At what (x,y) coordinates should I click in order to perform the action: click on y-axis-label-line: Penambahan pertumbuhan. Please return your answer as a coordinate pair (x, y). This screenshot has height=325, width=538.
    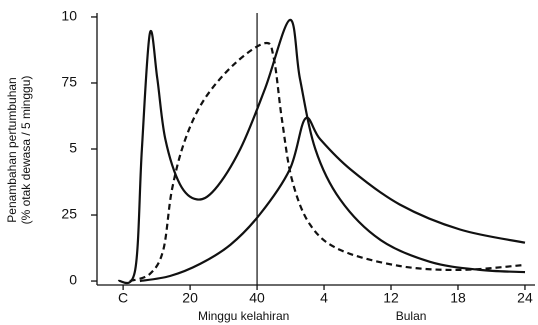
    Looking at the image, I should click on (12, 149).